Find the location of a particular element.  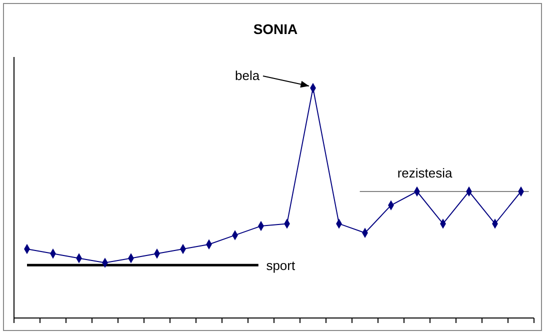

ref-line-label: rezistesia is located at coordinates (425, 173).